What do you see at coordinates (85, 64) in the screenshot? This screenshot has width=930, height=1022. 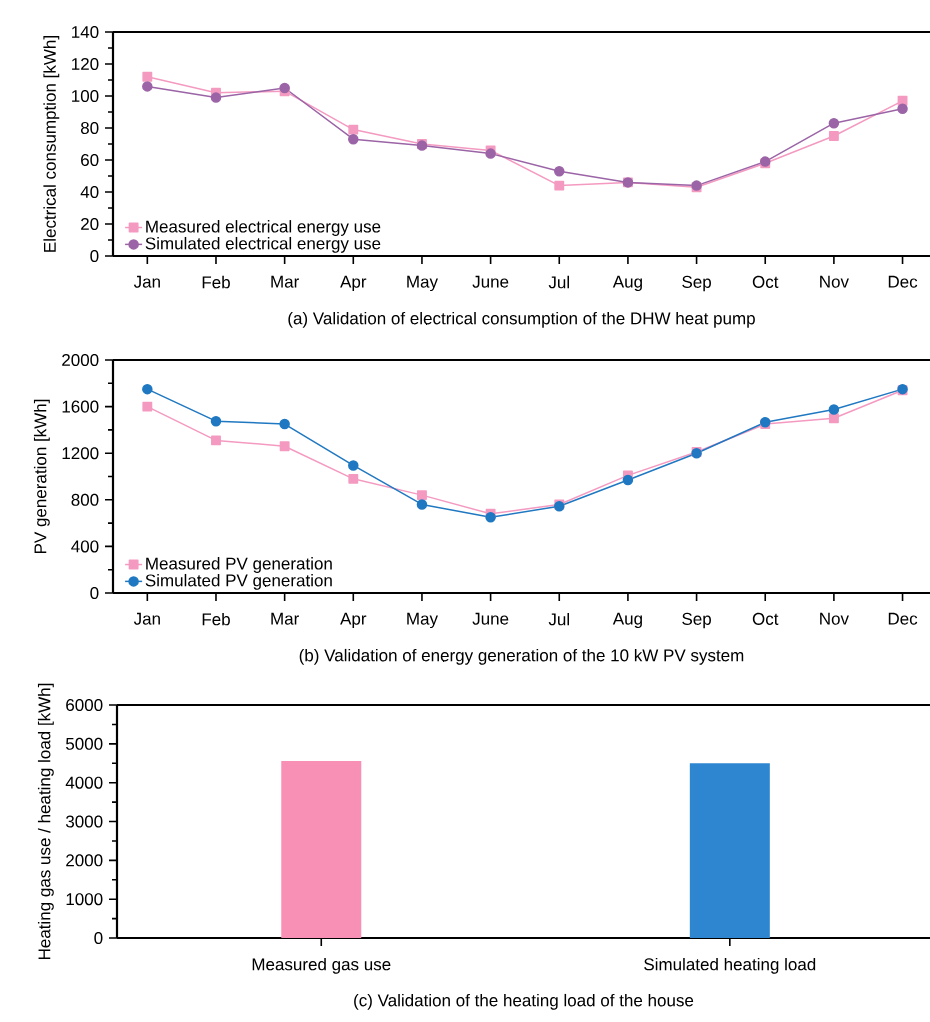 I see `y-tick-label: 120` at bounding box center [85, 64].